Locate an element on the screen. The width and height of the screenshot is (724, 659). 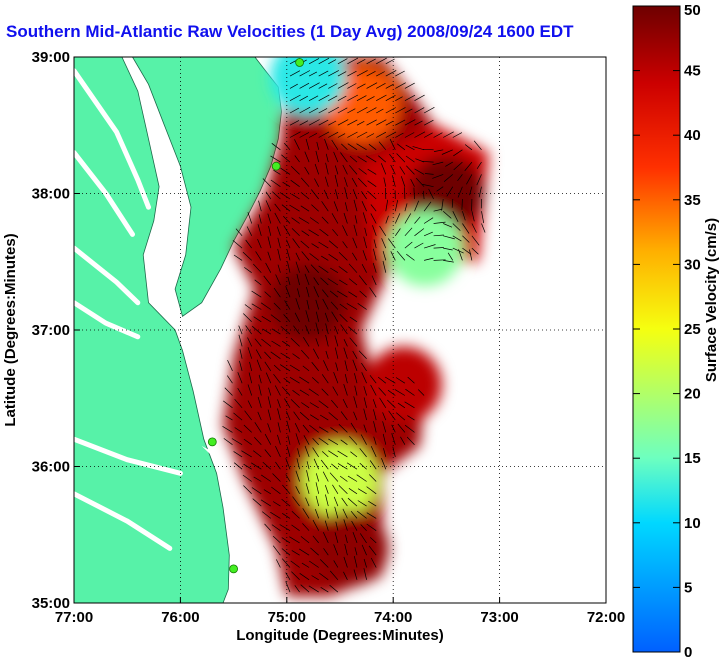
velocity-patch is located at coordinates (403, 384).